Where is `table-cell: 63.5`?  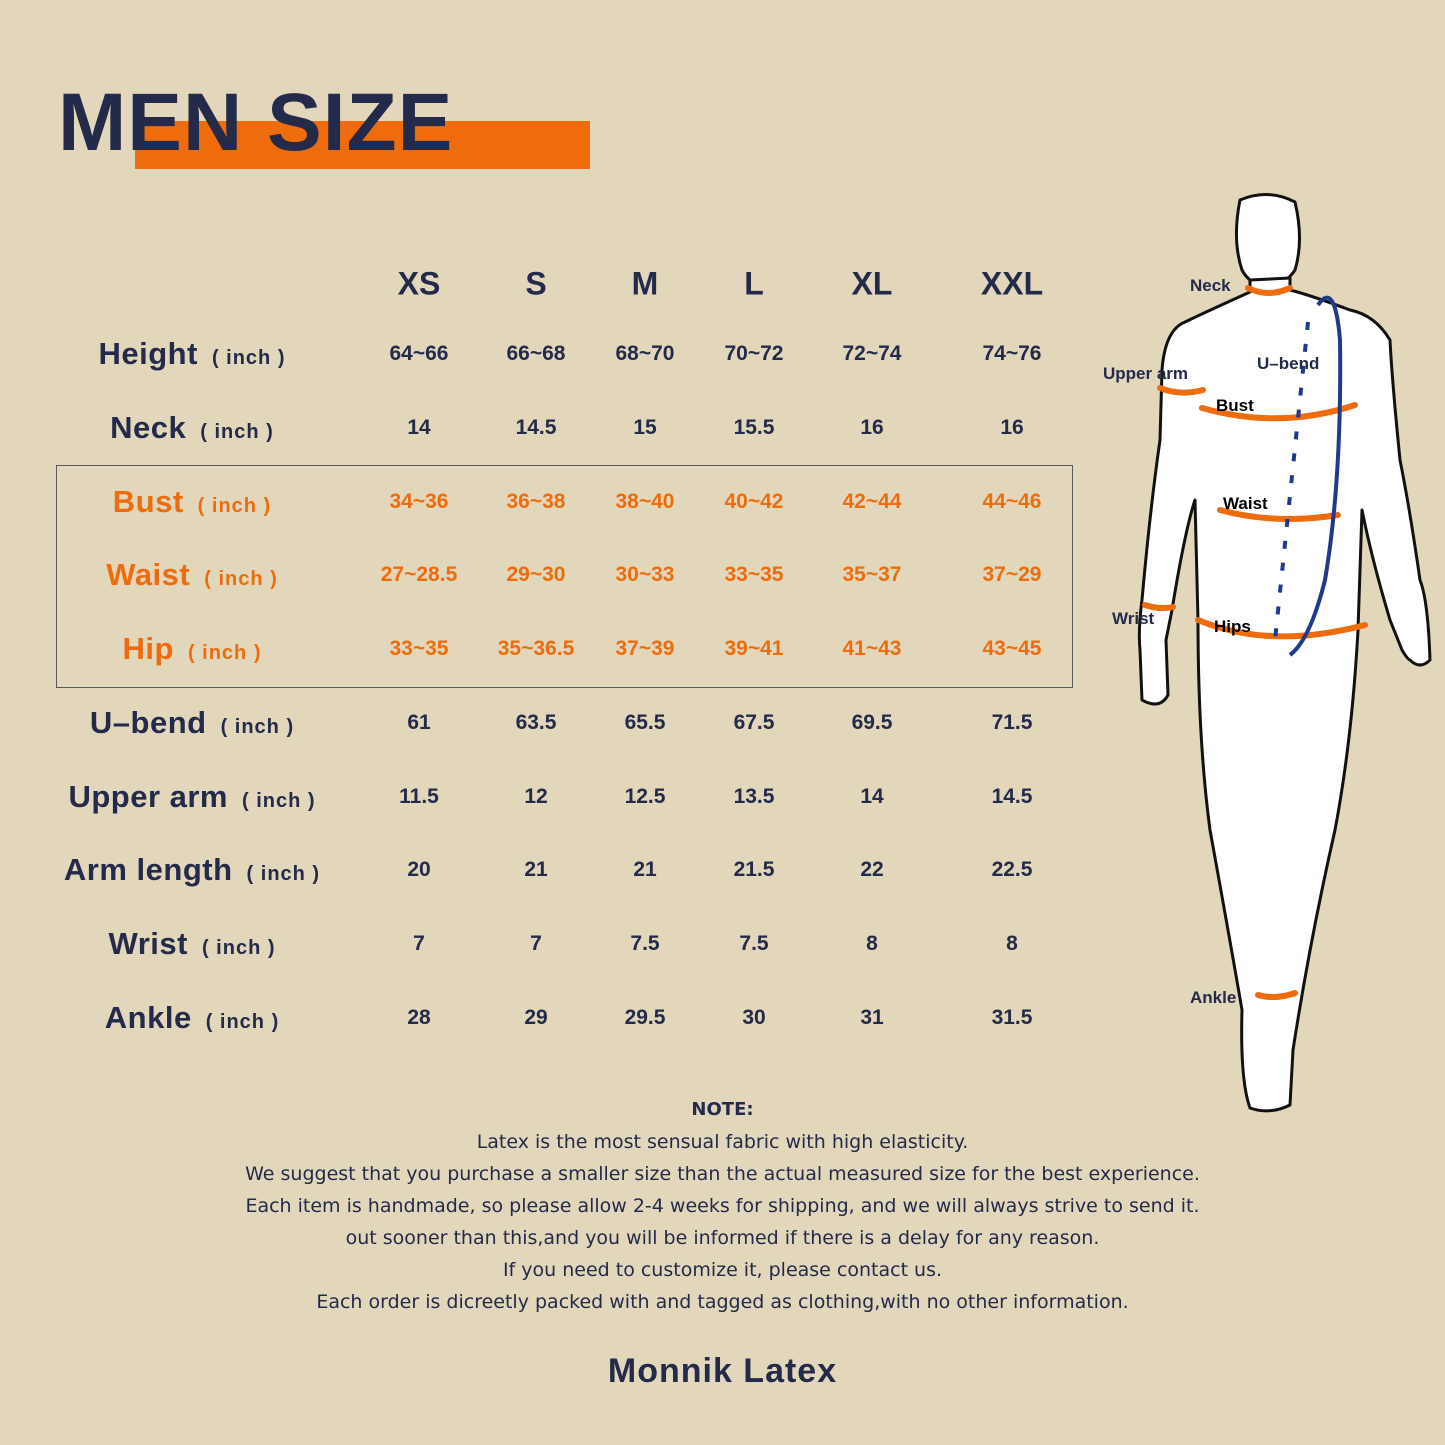
table-cell: 63.5 is located at coordinates (536, 722).